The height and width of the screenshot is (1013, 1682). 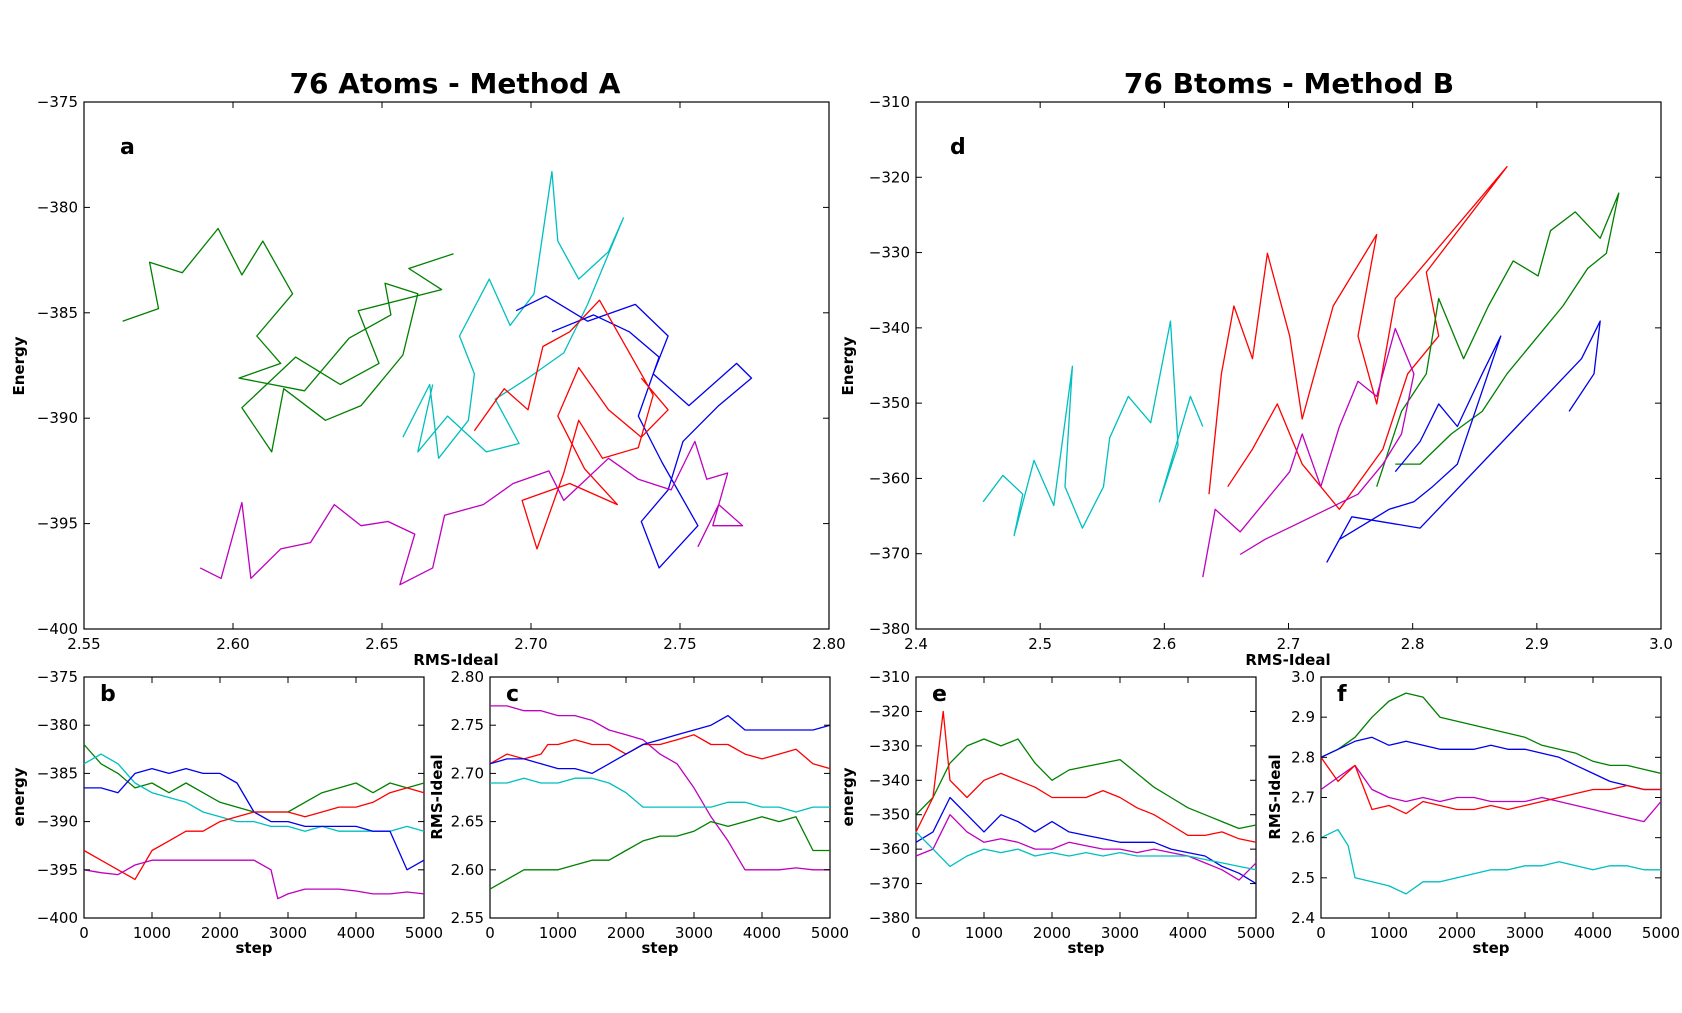 I want to click on panel-d-series-green, so click(x=1498, y=339).